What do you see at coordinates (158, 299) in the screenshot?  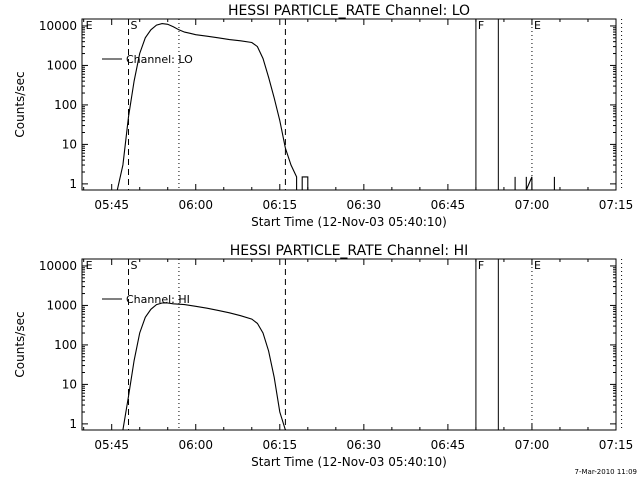 I see `legend-label: Channel: HI` at bounding box center [158, 299].